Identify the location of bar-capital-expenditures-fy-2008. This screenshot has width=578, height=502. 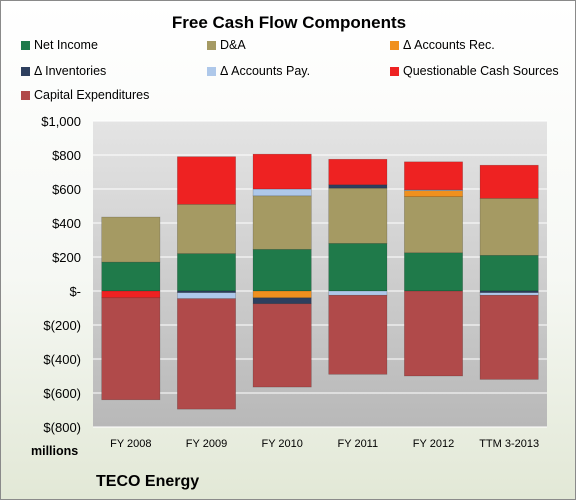
(131, 349).